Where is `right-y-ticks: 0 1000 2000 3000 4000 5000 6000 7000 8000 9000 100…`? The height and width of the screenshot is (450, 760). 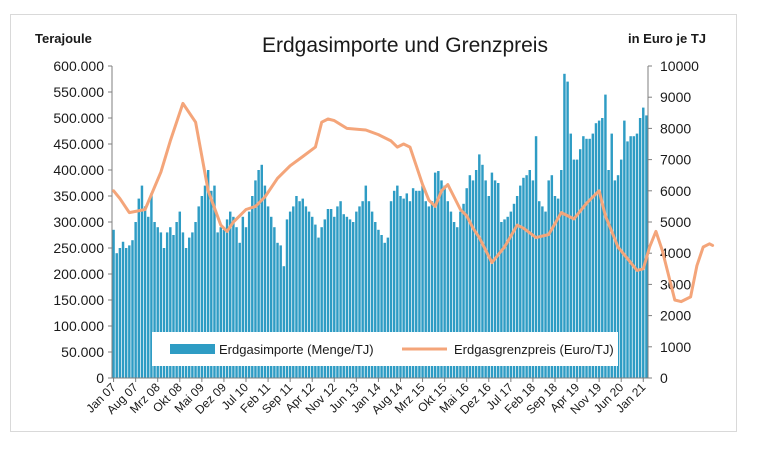
right-y-ticks: 0 1000 2000 3000 4000 5000 6000 7000 8000 9000 100… is located at coordinates (673, 222).